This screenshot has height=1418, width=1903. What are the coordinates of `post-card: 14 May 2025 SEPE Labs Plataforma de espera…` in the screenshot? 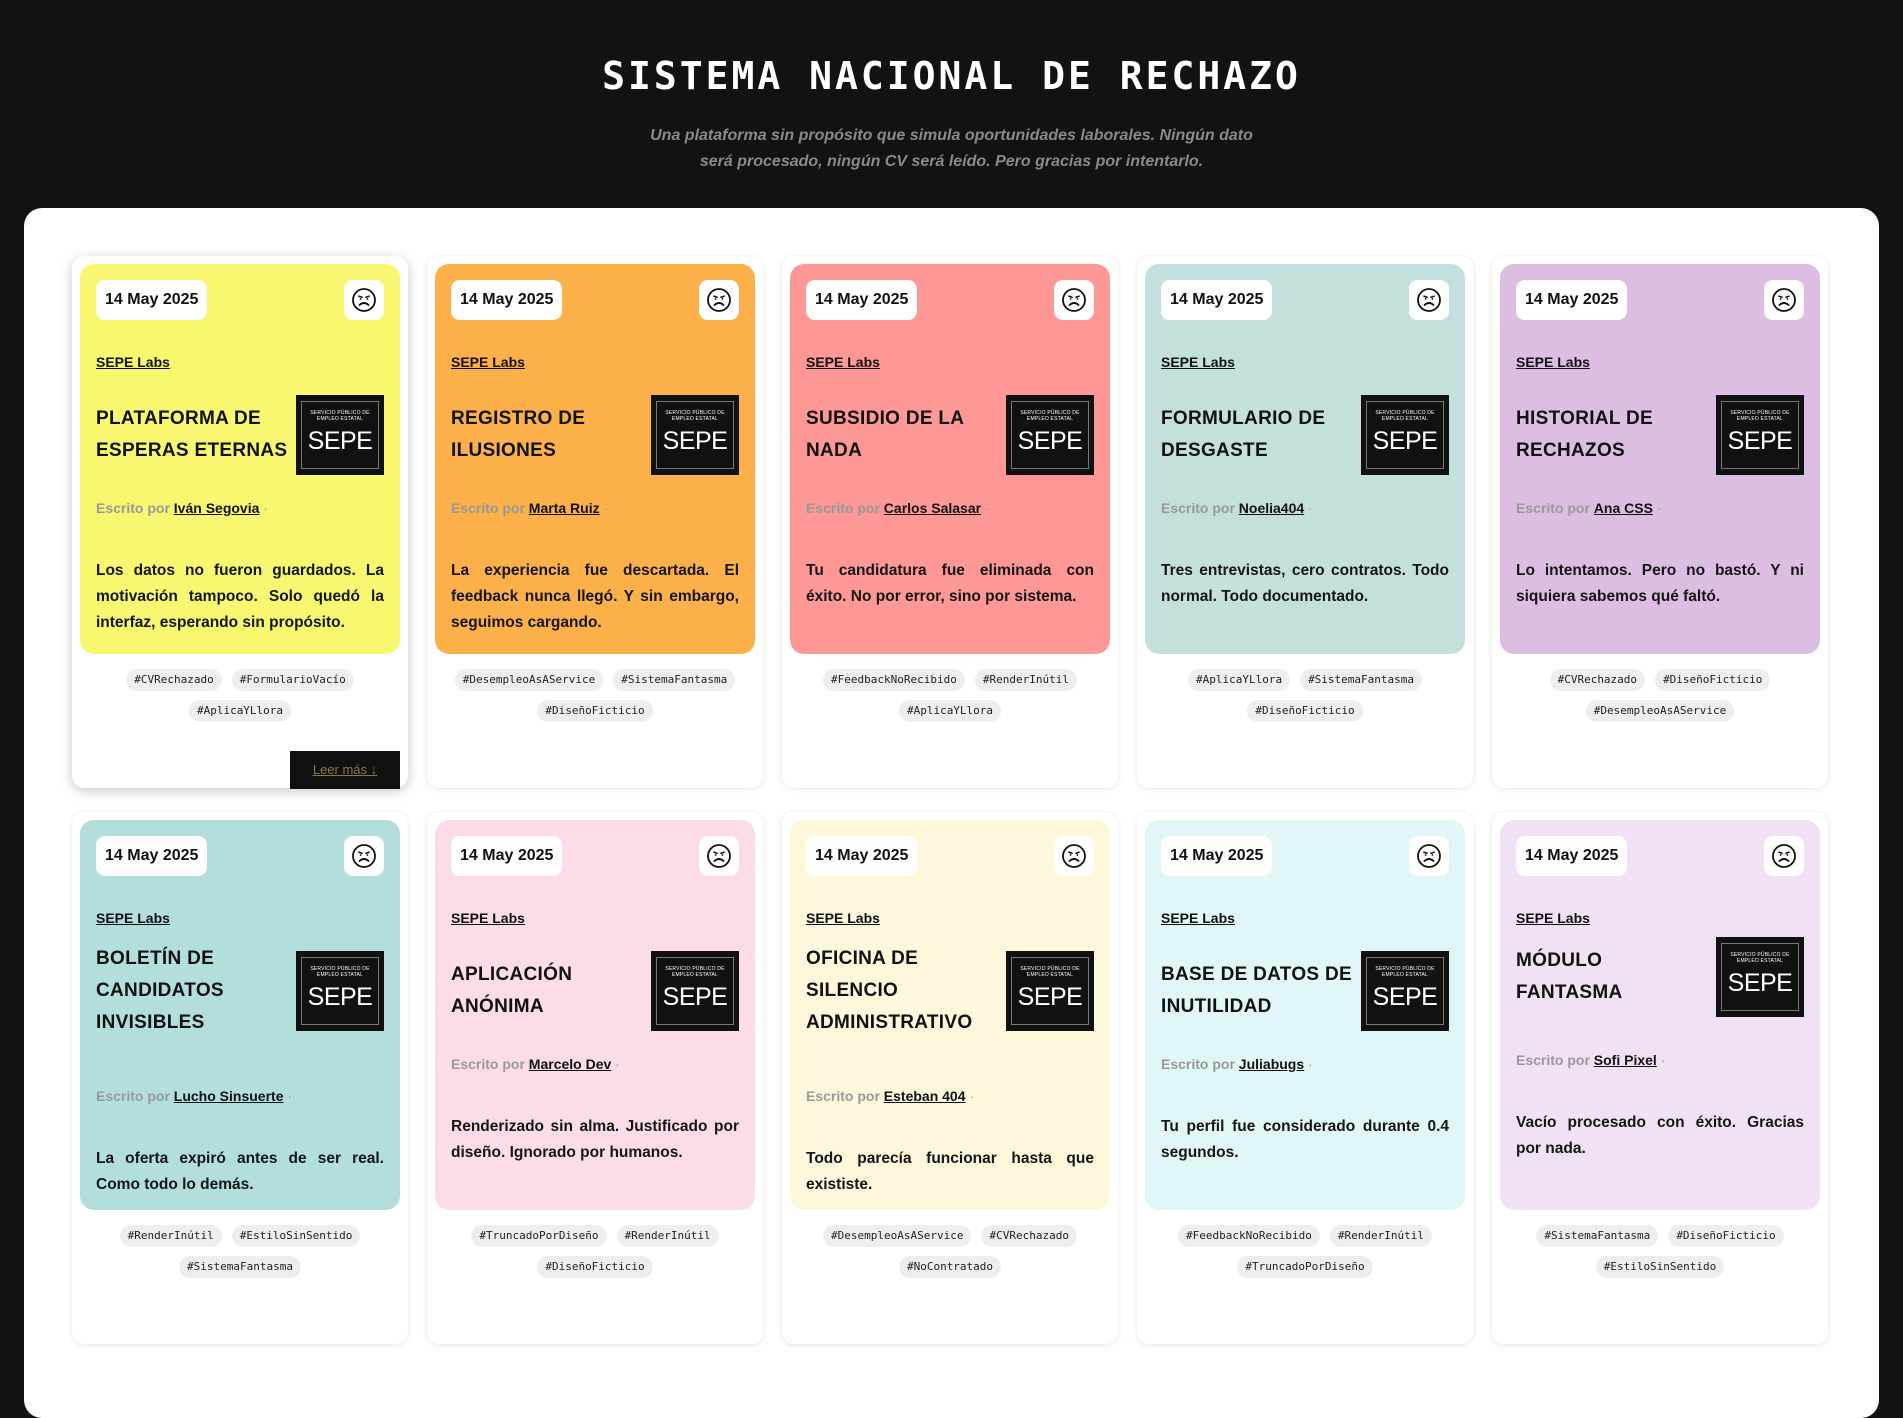 It's located at (240, 522).